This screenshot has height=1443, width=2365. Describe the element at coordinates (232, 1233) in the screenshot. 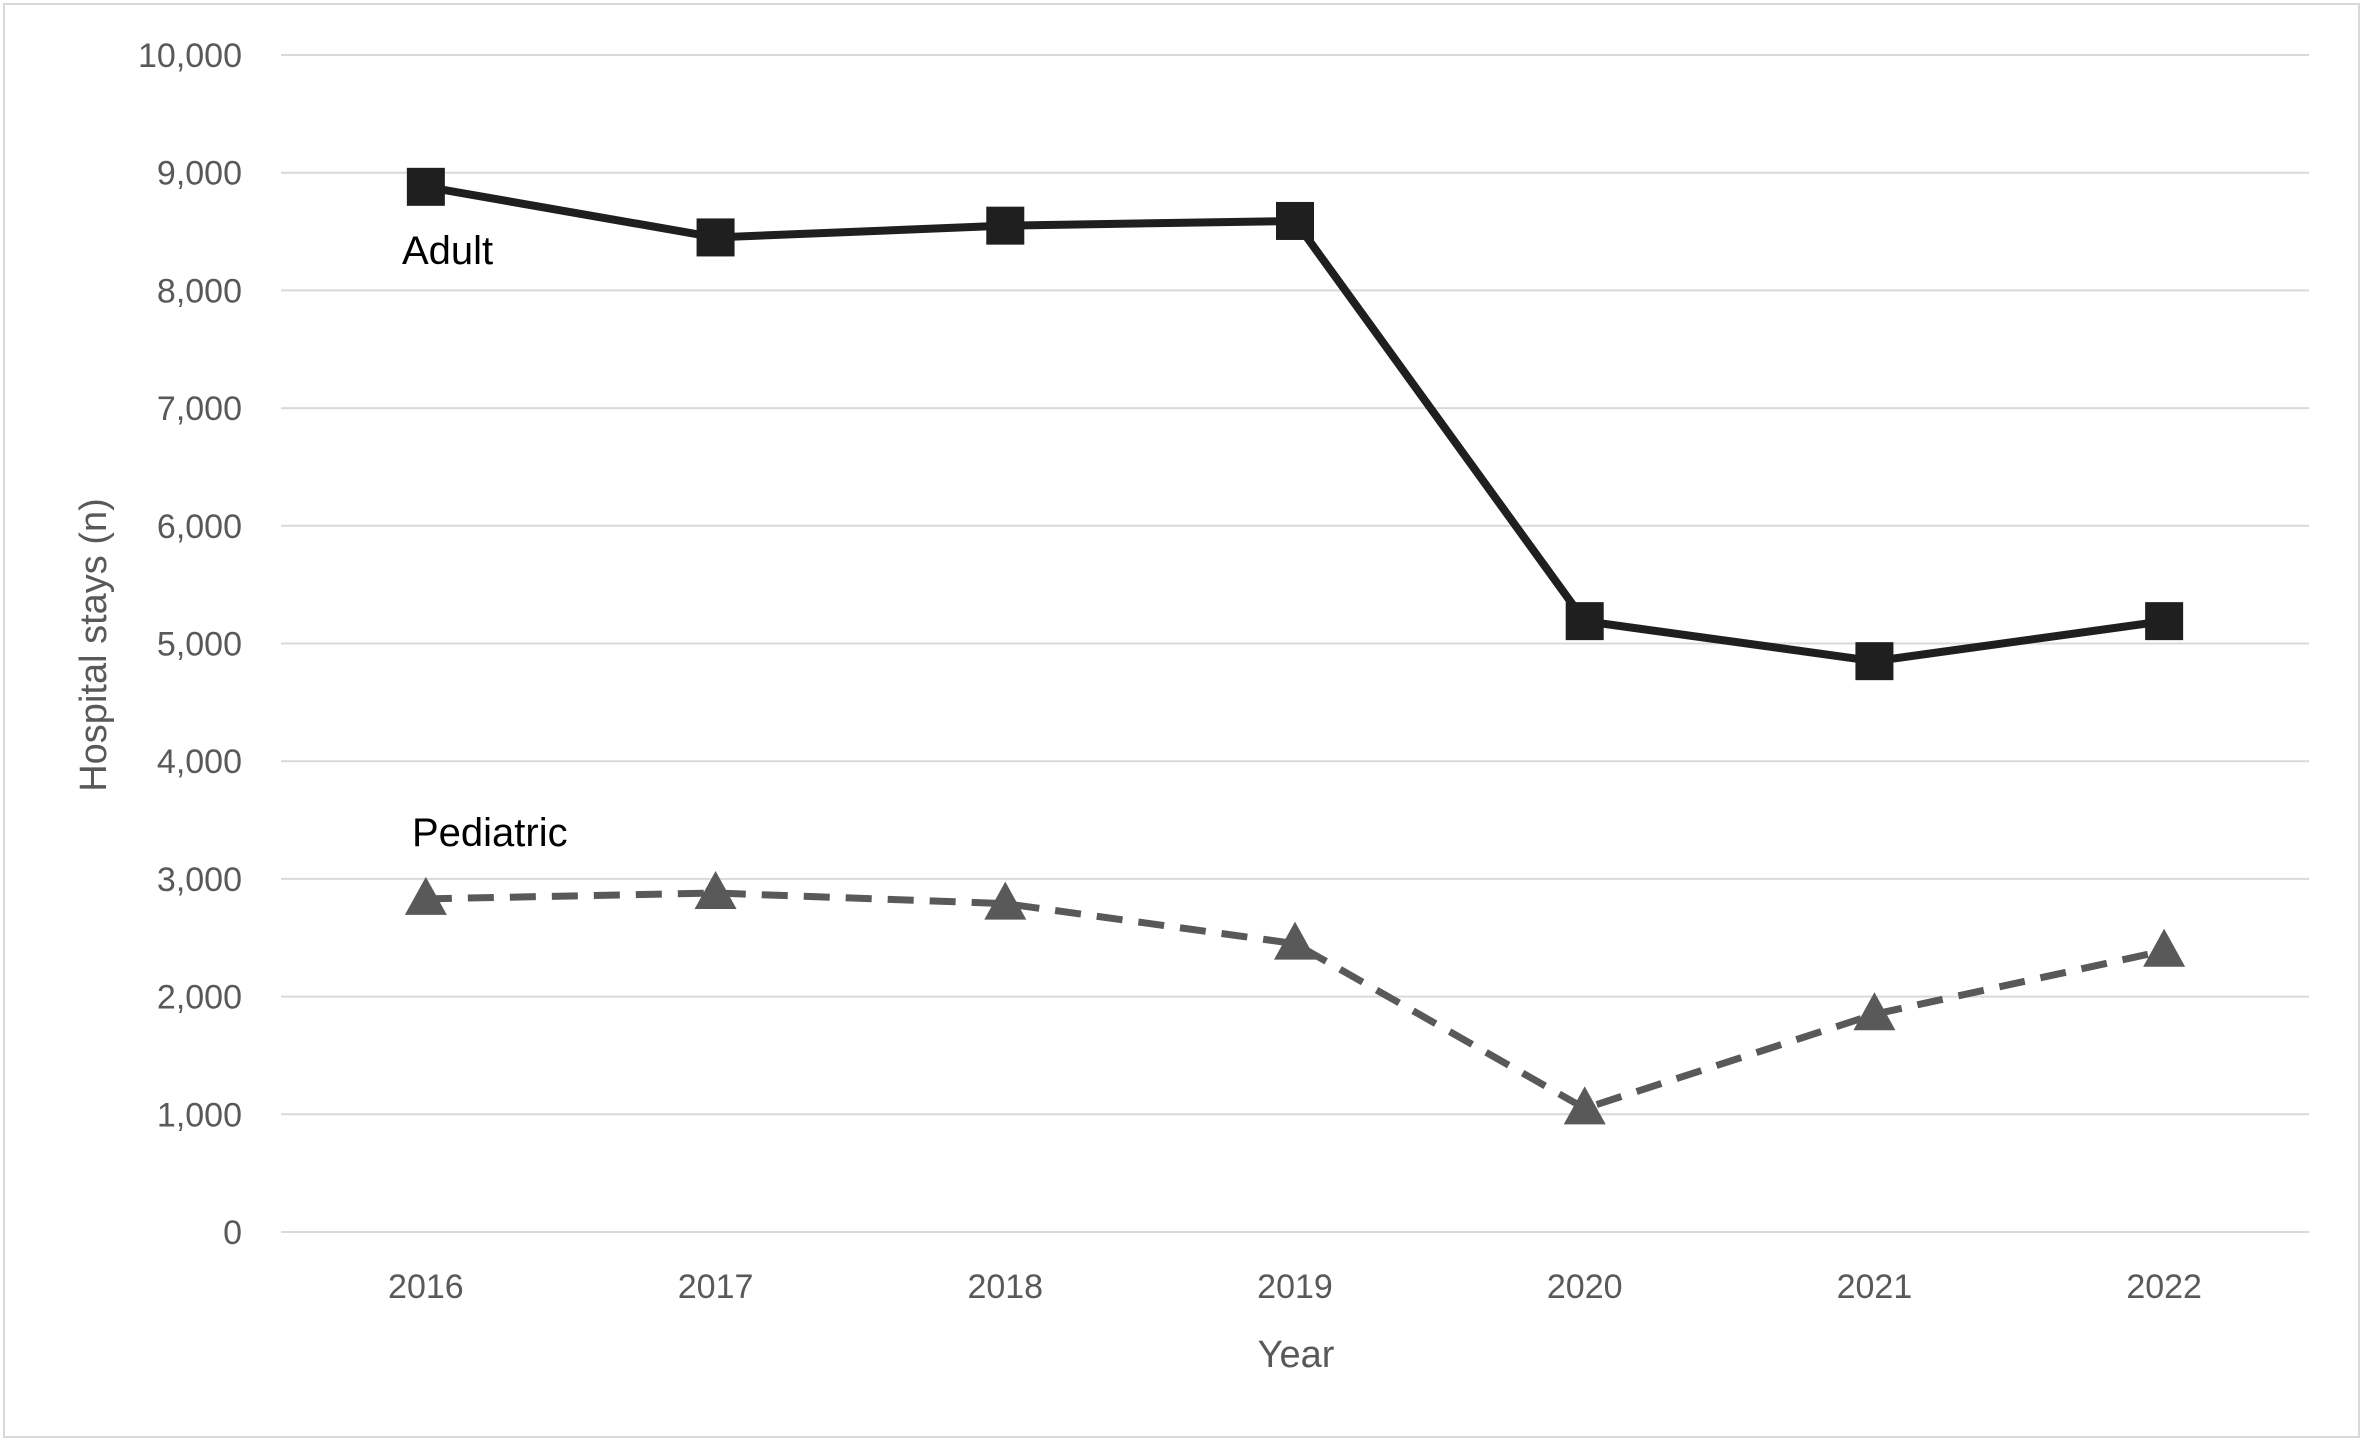

I see `y-tick-label: 0` at that location.